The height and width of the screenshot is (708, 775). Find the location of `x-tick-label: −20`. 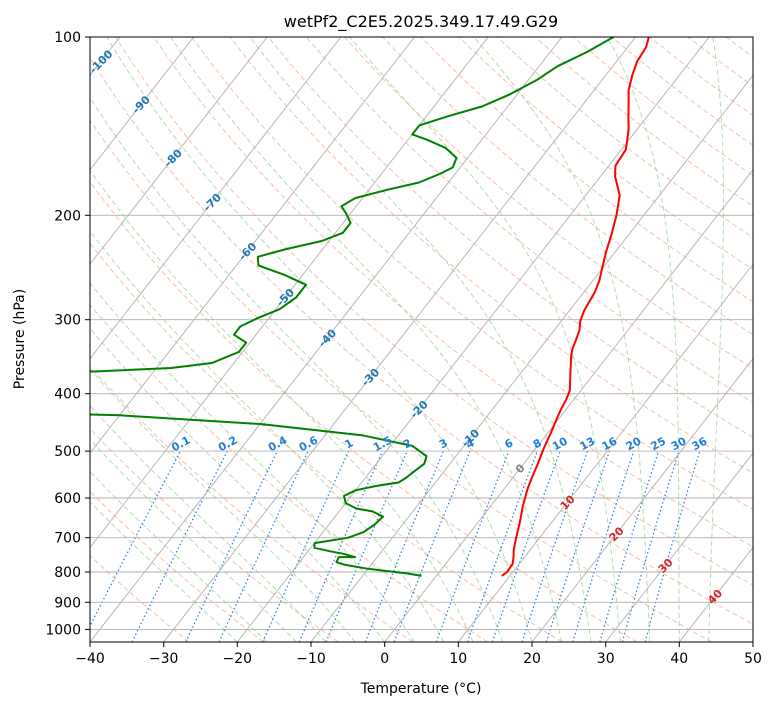

x-tick-label: −20 is located at coordinates (238, 659).